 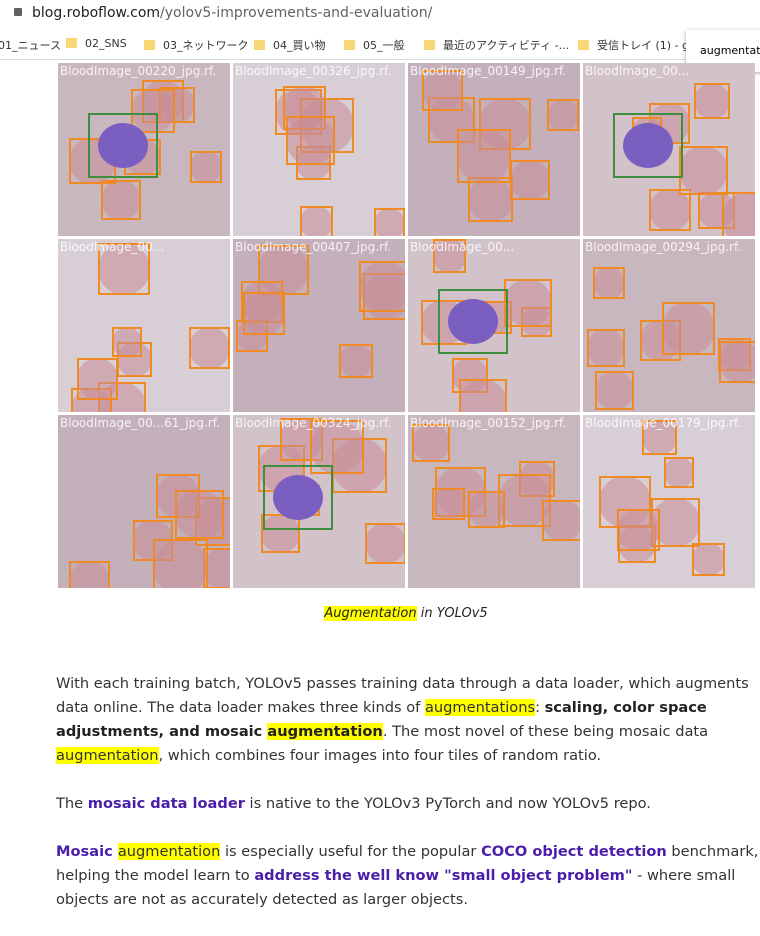 I want to click on text-run: benchmark, helping the model learn to, so click(x=407, y=863).